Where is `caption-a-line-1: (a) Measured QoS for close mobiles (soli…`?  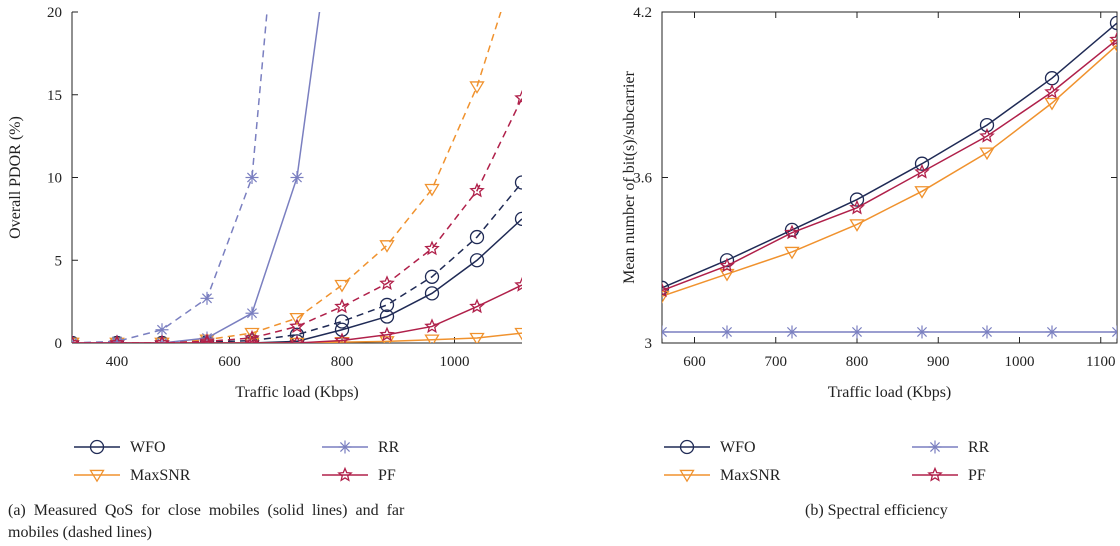
caption-a-line-1: (a) Measured QoS for close mobiles (soli… is located at coordinates (268, 511).